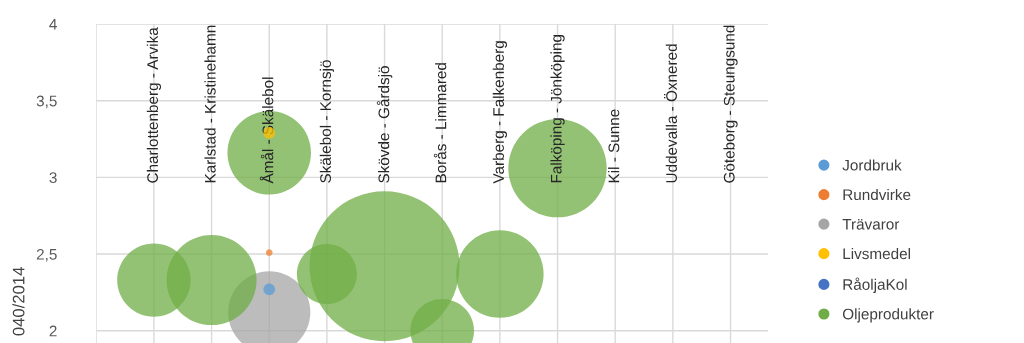 This screenshot has height=343, width=1024. What do you see at coordinates (875, 285) in the screenshot?
I see `legend-label: RåoljaKol` at bounding box center [875, 285].